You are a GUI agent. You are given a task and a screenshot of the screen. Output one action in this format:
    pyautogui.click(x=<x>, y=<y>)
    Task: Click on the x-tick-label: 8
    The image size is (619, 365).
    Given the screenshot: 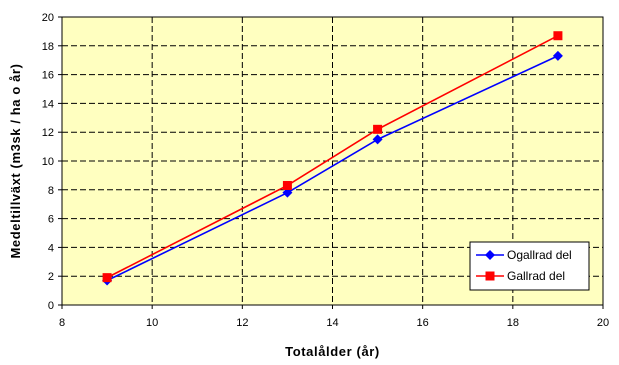 What is the action you would take?
    pyautogui.click(x=62, y=323)
    